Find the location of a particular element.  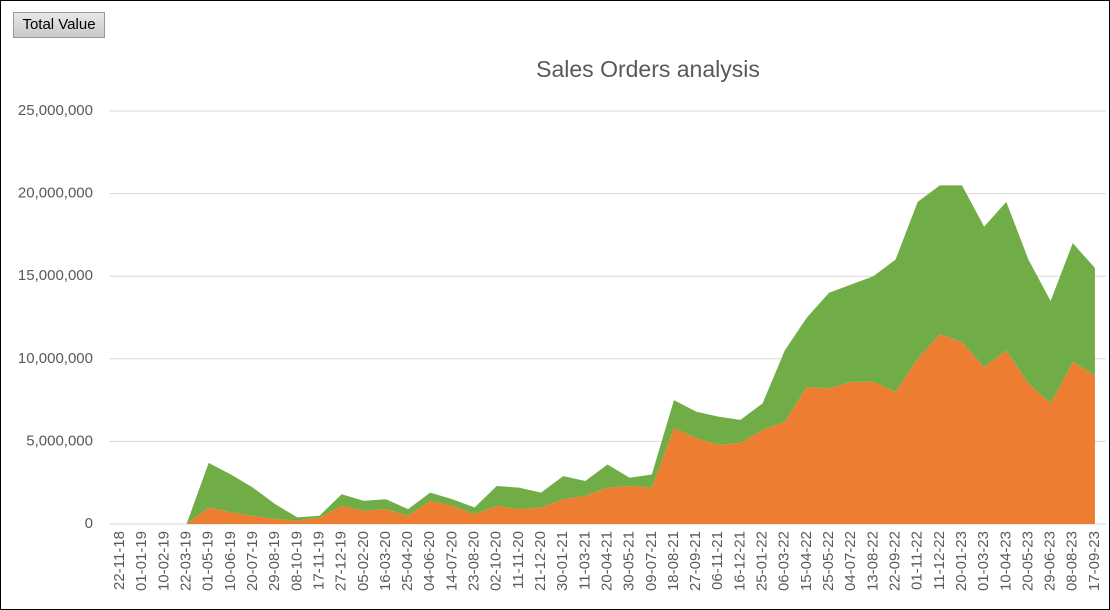

x-tick-label: 04-06-20 is located at coordinates (429, 561).